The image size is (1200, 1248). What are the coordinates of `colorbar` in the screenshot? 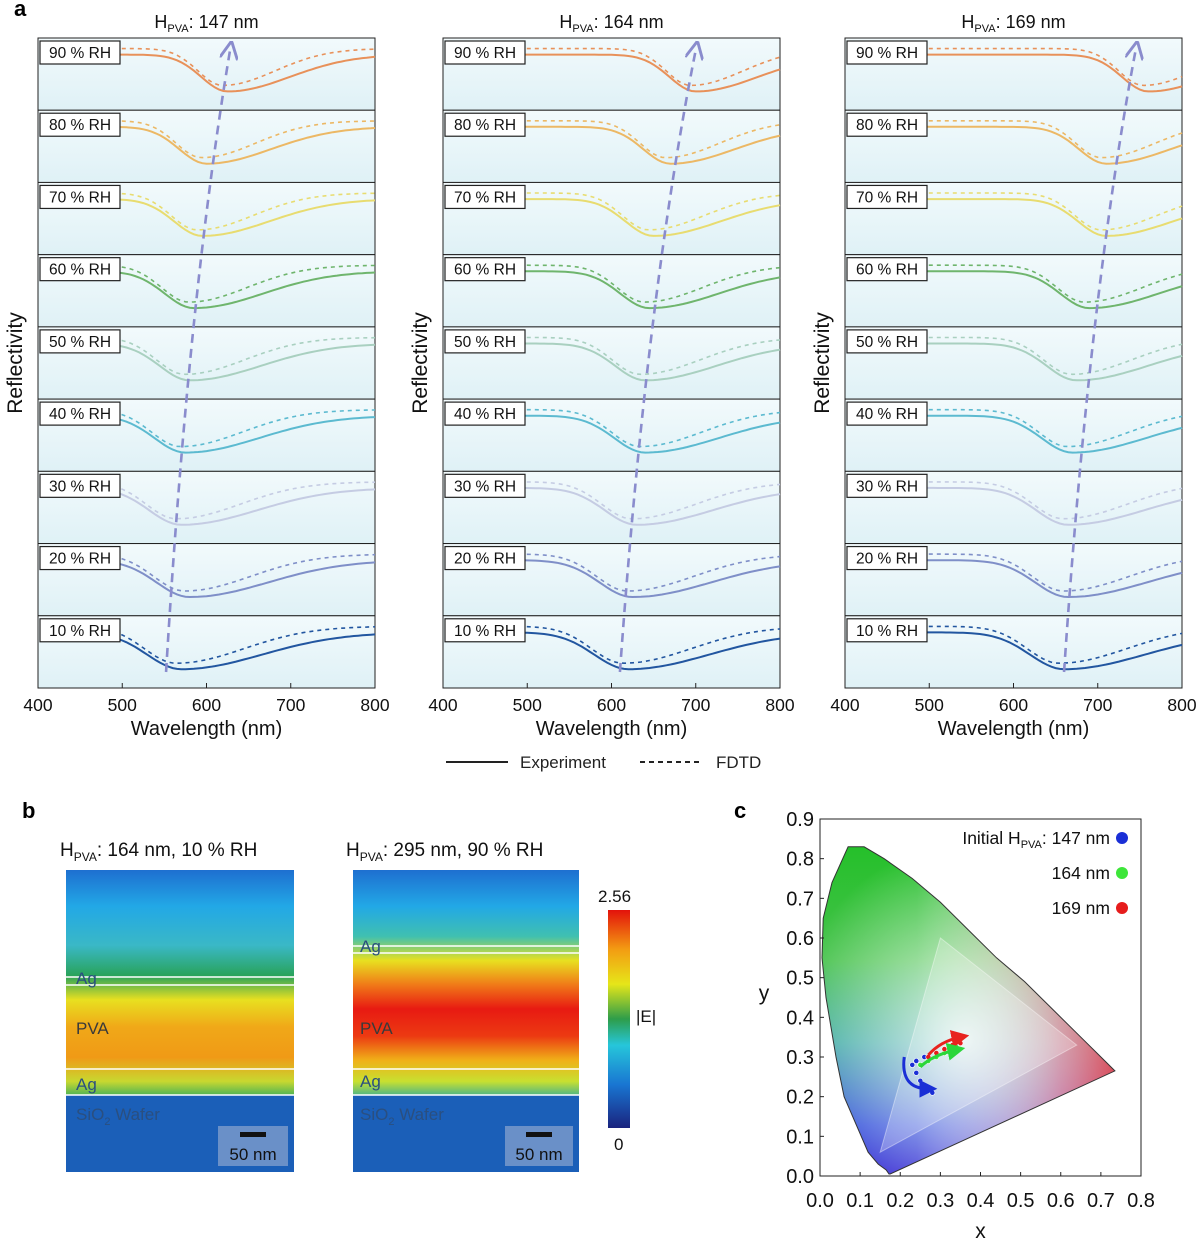 It's located at (619, 1019).